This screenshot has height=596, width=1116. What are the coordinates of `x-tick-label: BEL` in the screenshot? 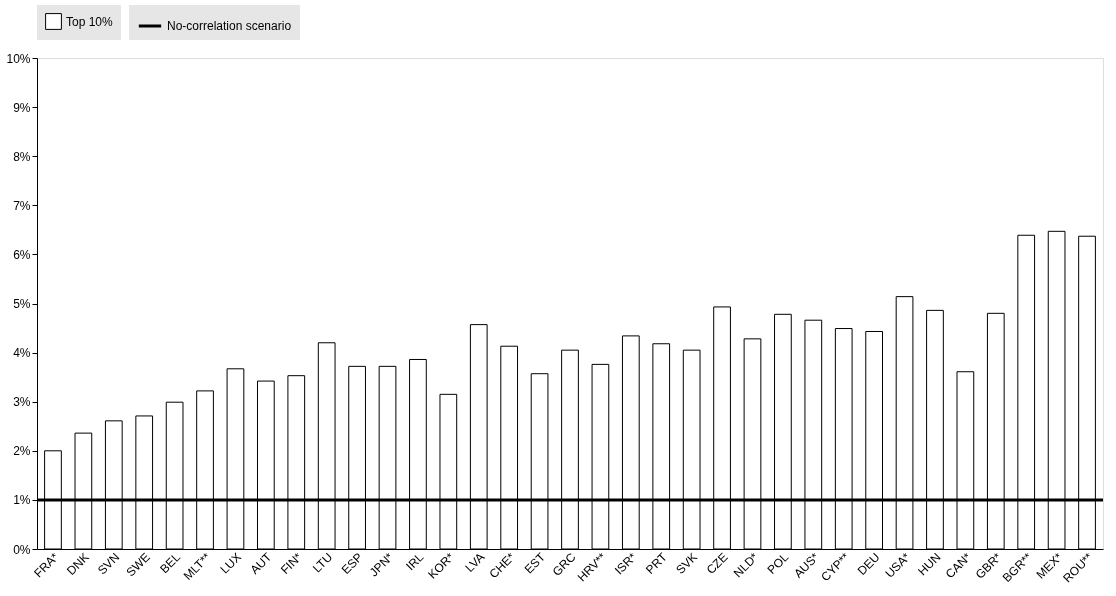 It's located at (170, 563).